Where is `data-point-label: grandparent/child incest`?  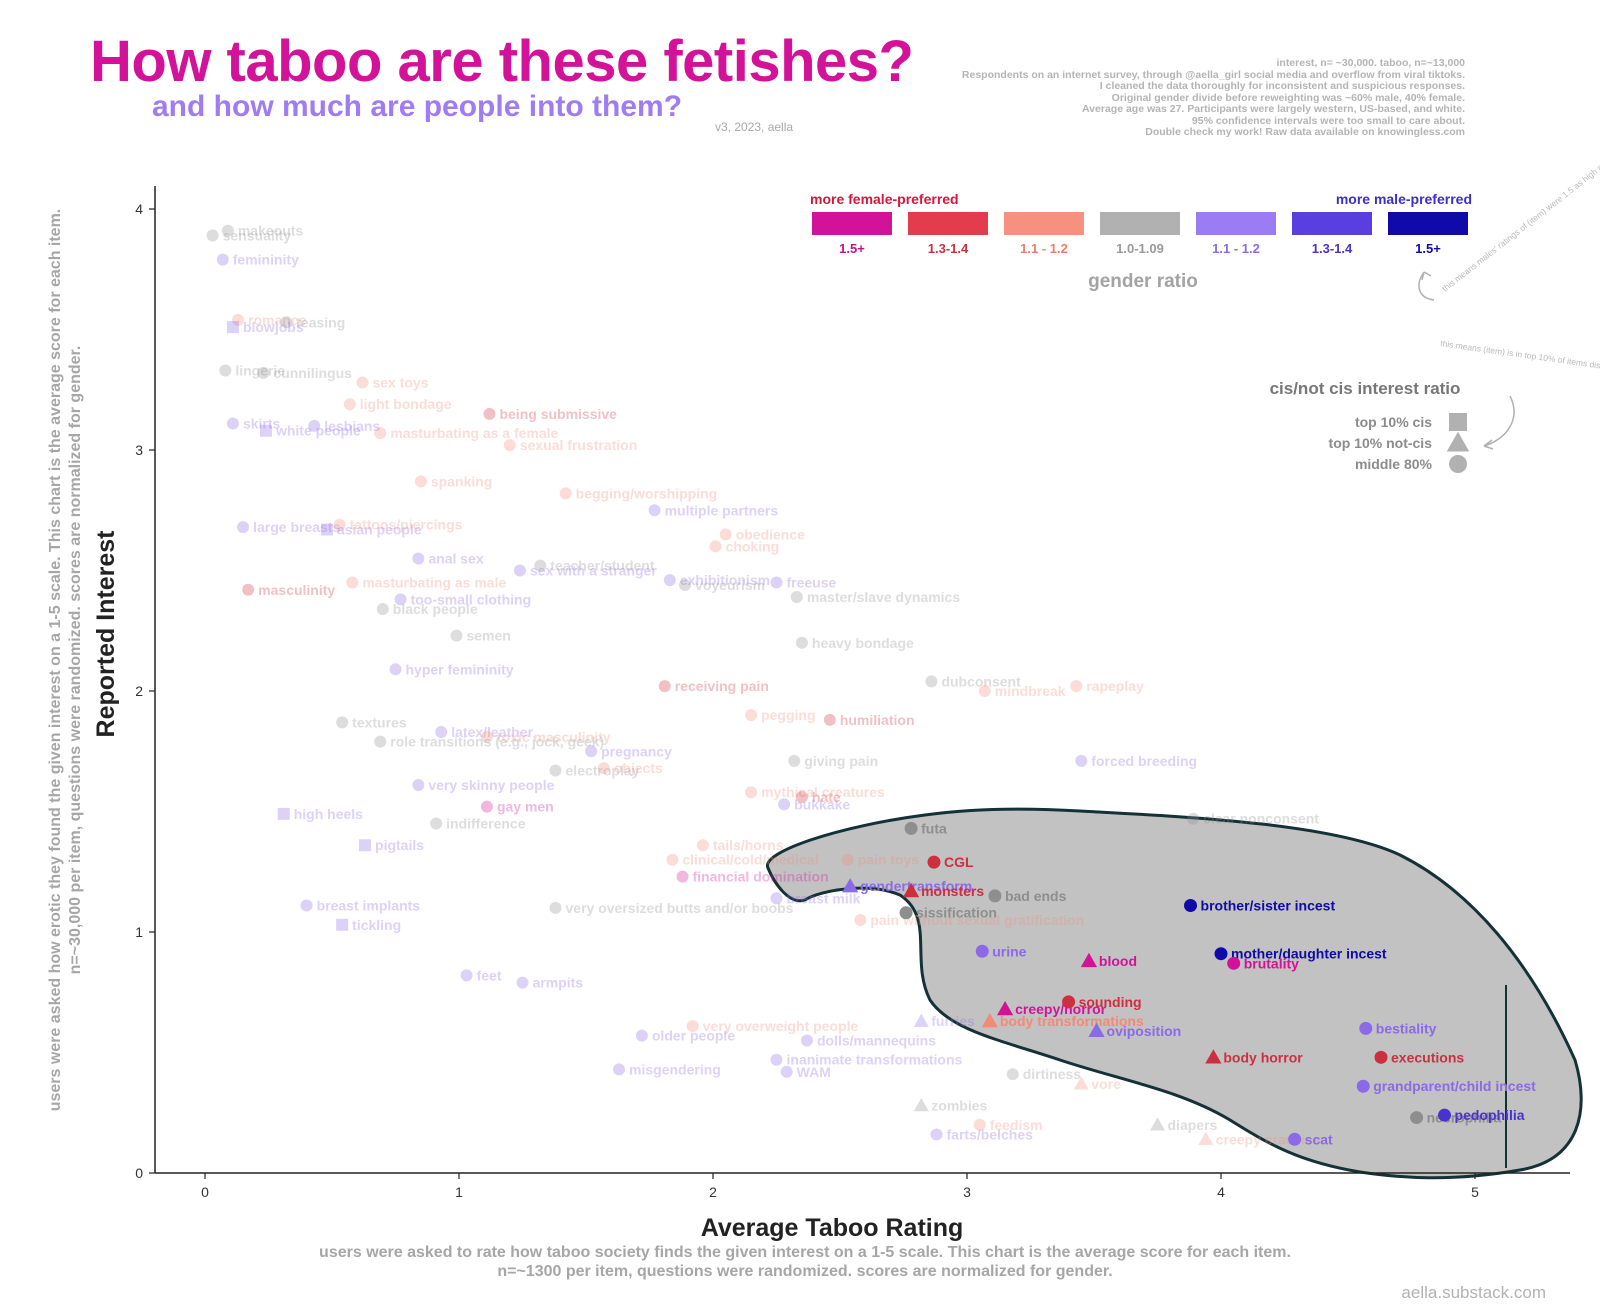
data-point-label: grandparent/child incest is located at coordinates (1454, 1086).